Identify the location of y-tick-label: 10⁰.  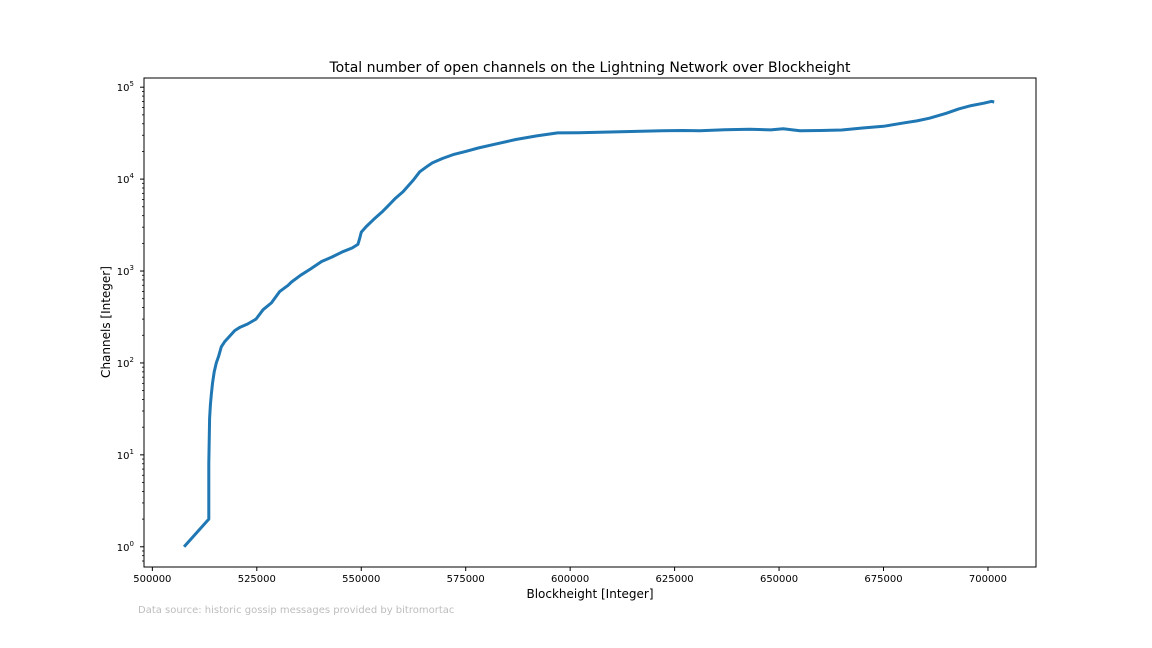
(125, 547).